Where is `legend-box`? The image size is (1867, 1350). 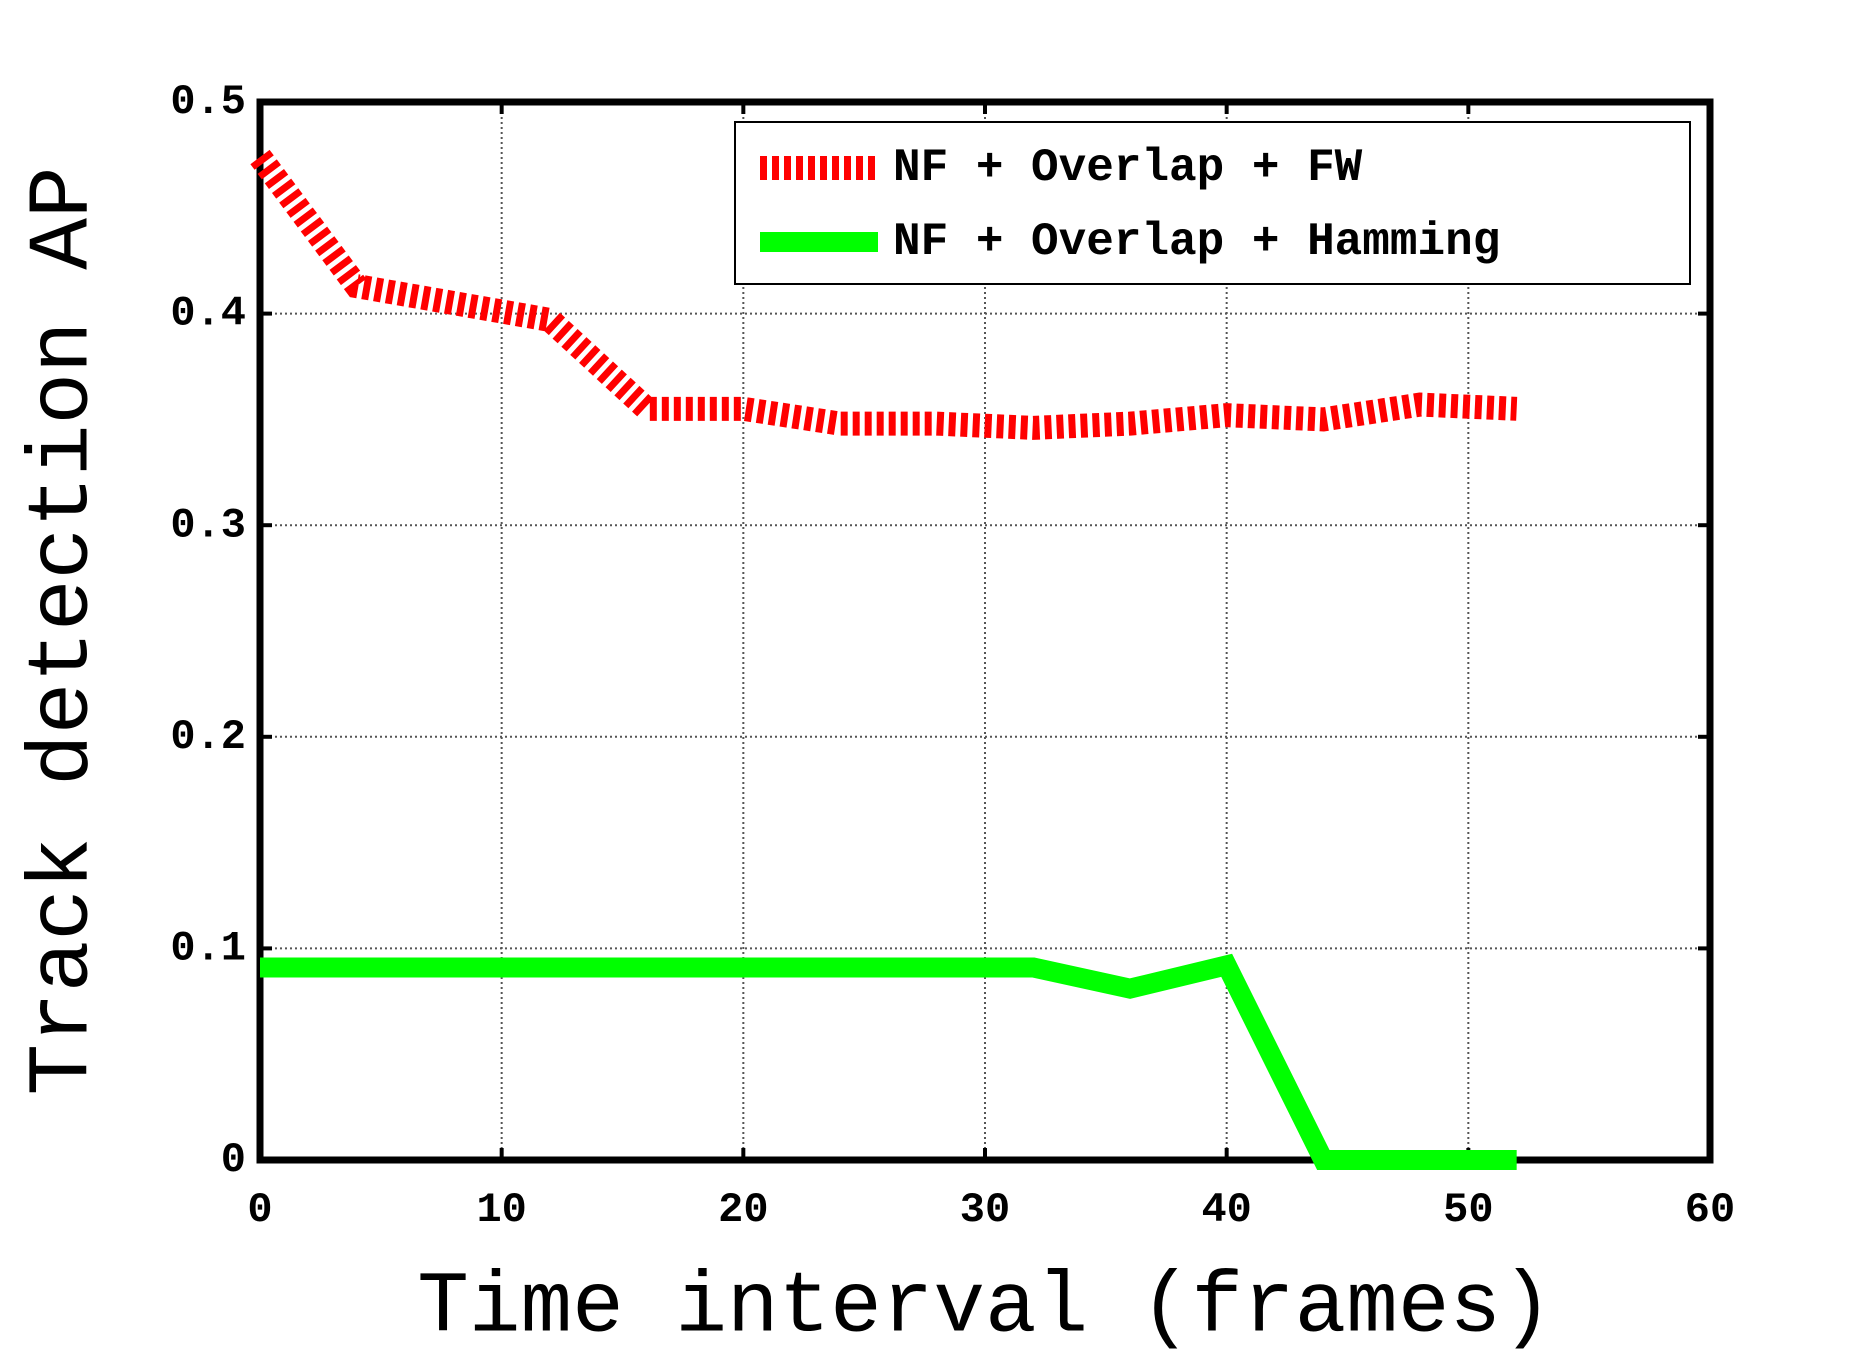
legend-box is located at coordinates (1212, 203).